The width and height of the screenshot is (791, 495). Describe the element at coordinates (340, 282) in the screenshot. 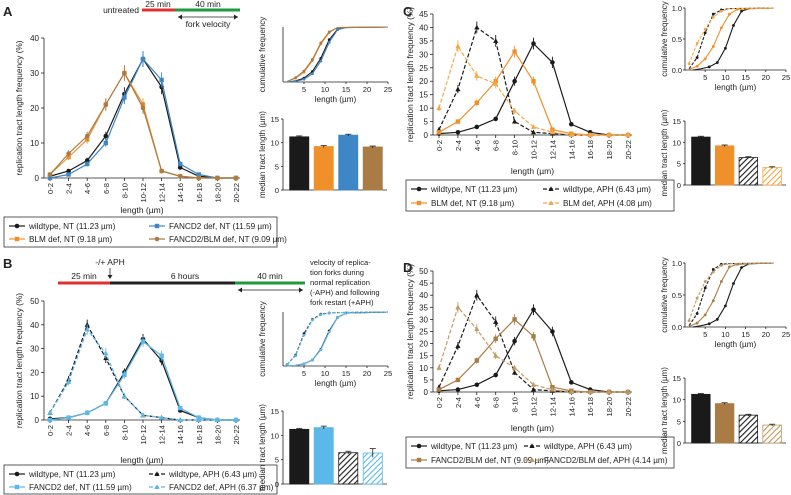

I see `timeline-b-note-line-3: normal replication` at that location.